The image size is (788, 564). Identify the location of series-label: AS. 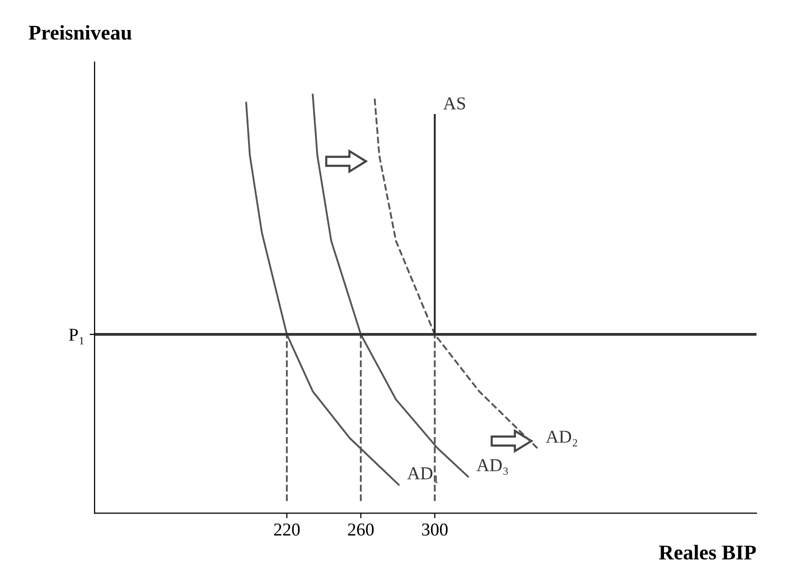
(454, 103).